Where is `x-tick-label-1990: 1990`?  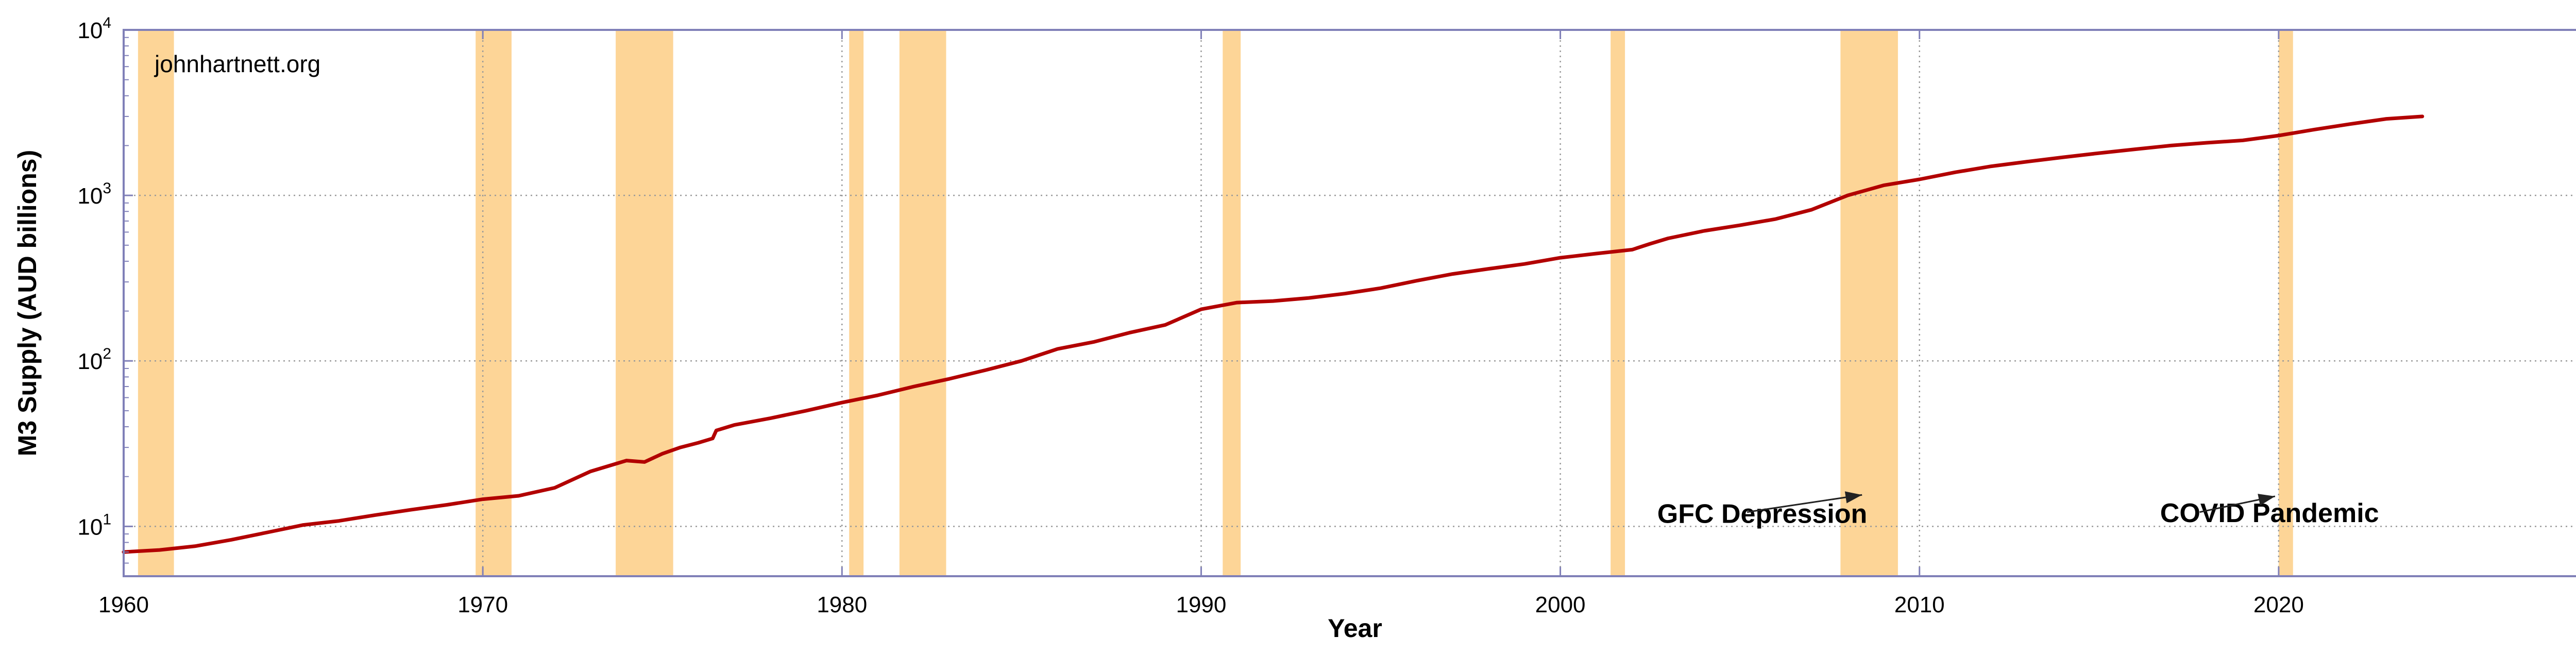 x-tick-label-1990: 1990 is located at coordinates (1201, 604).